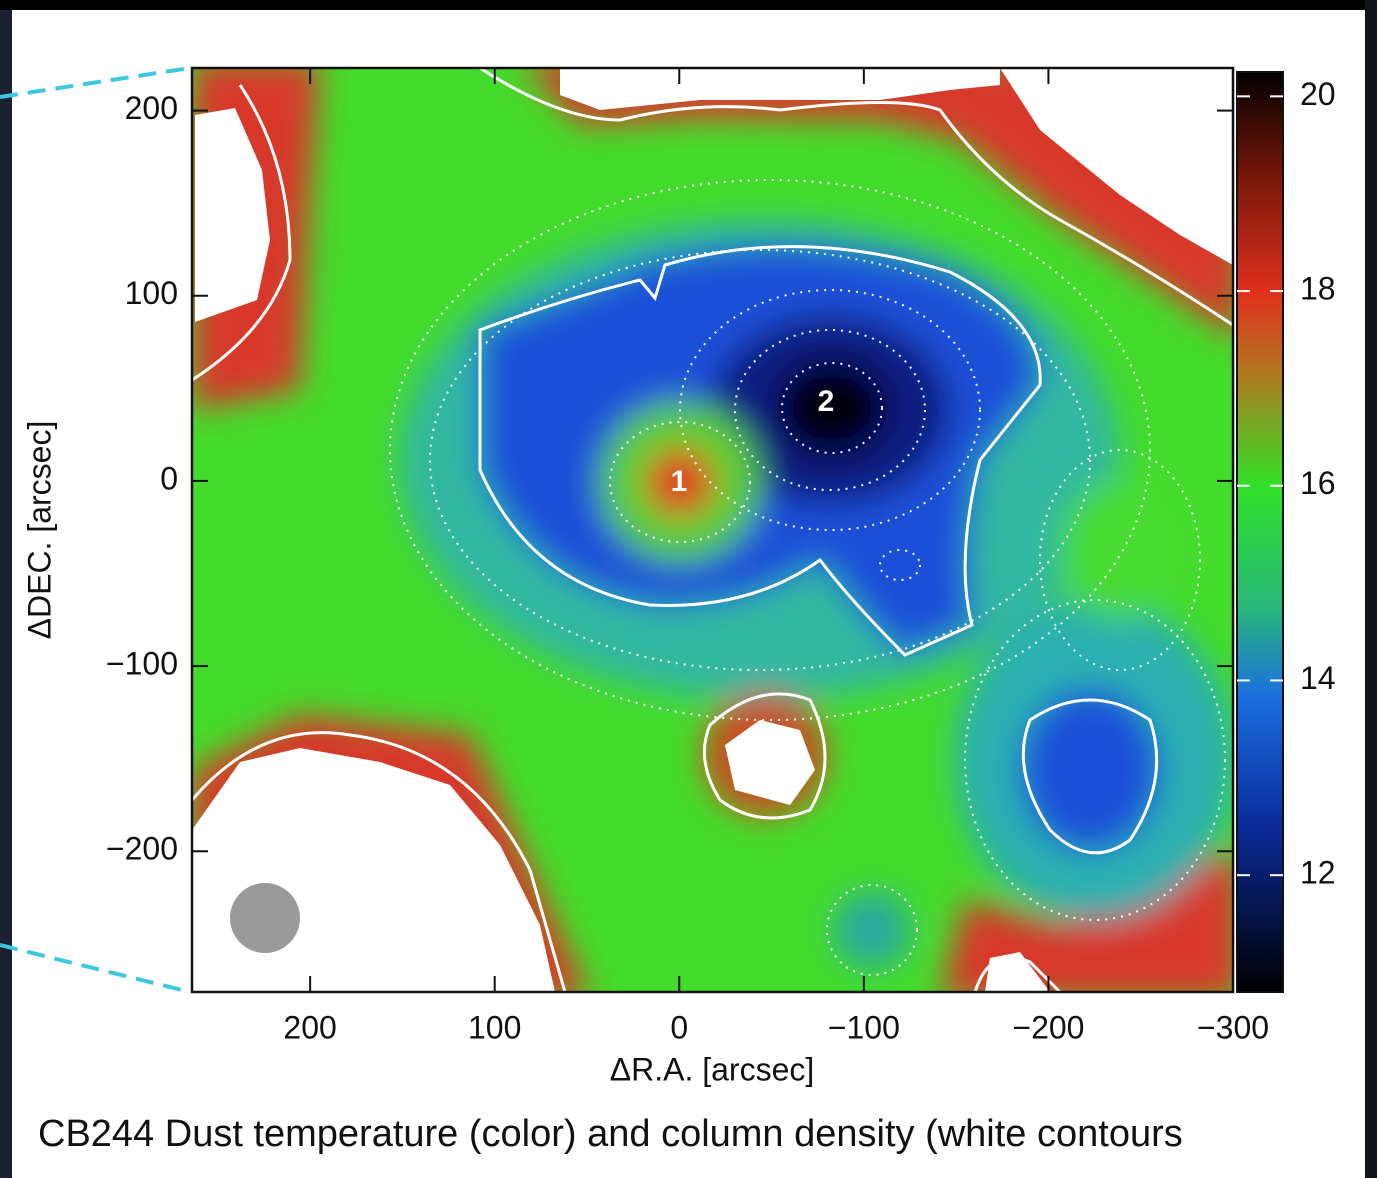 The image size is (1377, 1178). I want to click on colorbar-tick-label: 20, so click(1318, 94).